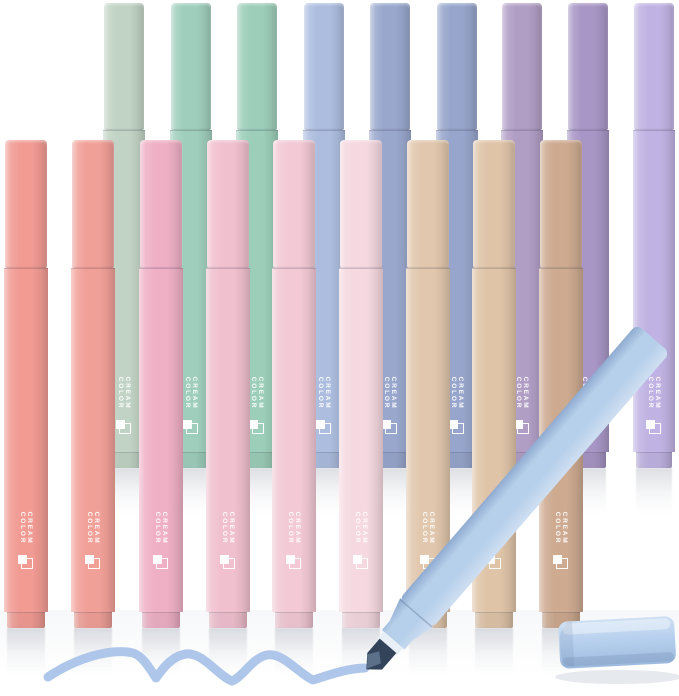  Describe the element at coordinates (617, 677) in the screenshot. I see `cap-shadow` at that location.